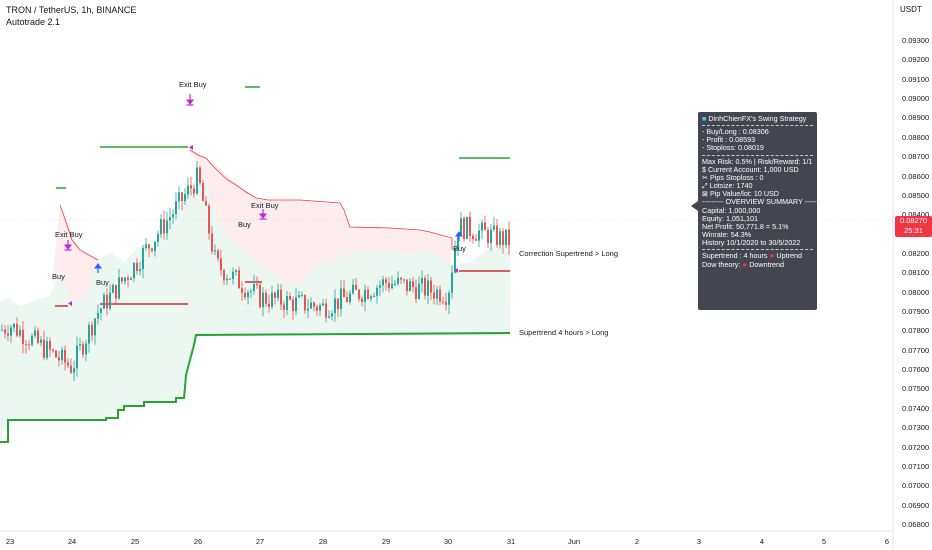 The image size is (932, 550). What do you see at coordinates (911, 9) in the screenshot?
I see `currency-label: USDT` at bounding box center [911, 9].